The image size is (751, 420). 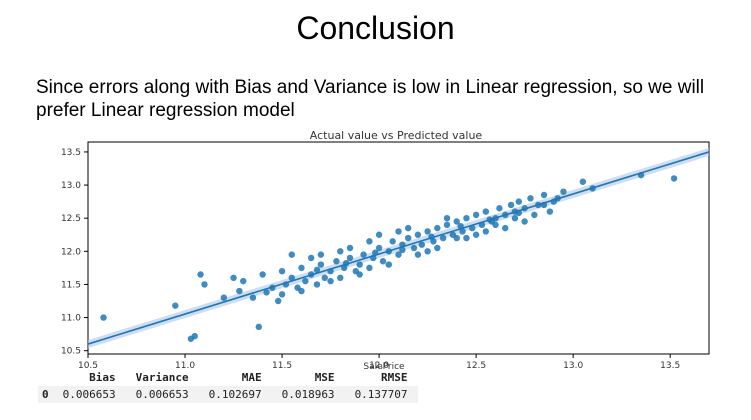 I want to click on x-tick-label: 13.0, so click(x=573, y=366).